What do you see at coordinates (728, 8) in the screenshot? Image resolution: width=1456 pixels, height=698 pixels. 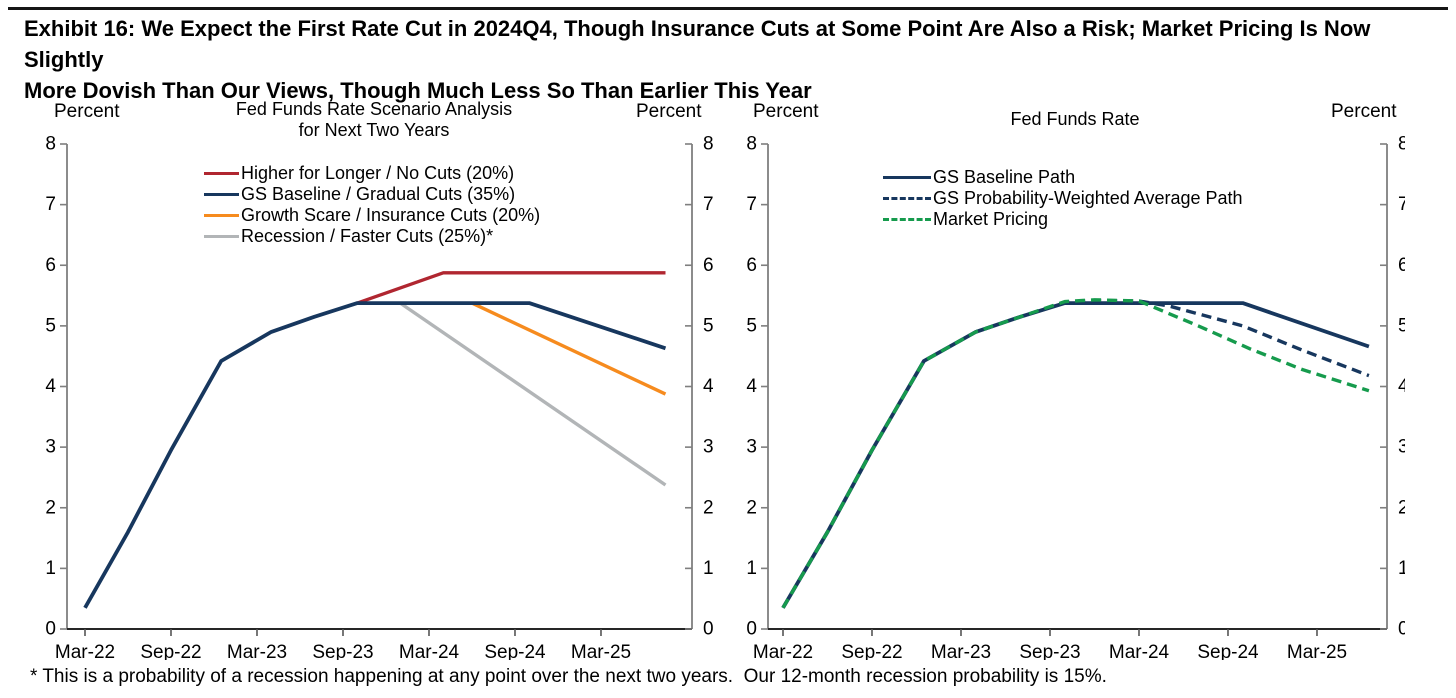 I see `top-rule` at bounding box center [728, 8].